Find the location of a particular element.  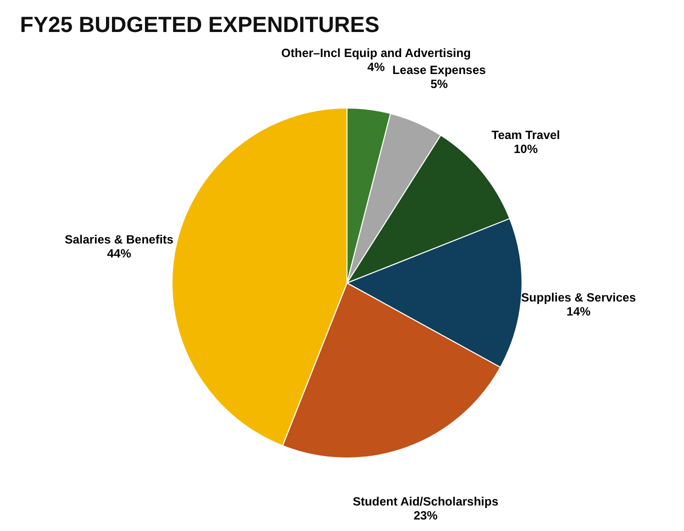

slice-label: Supplies & Services is located at coordinates (578, 297).